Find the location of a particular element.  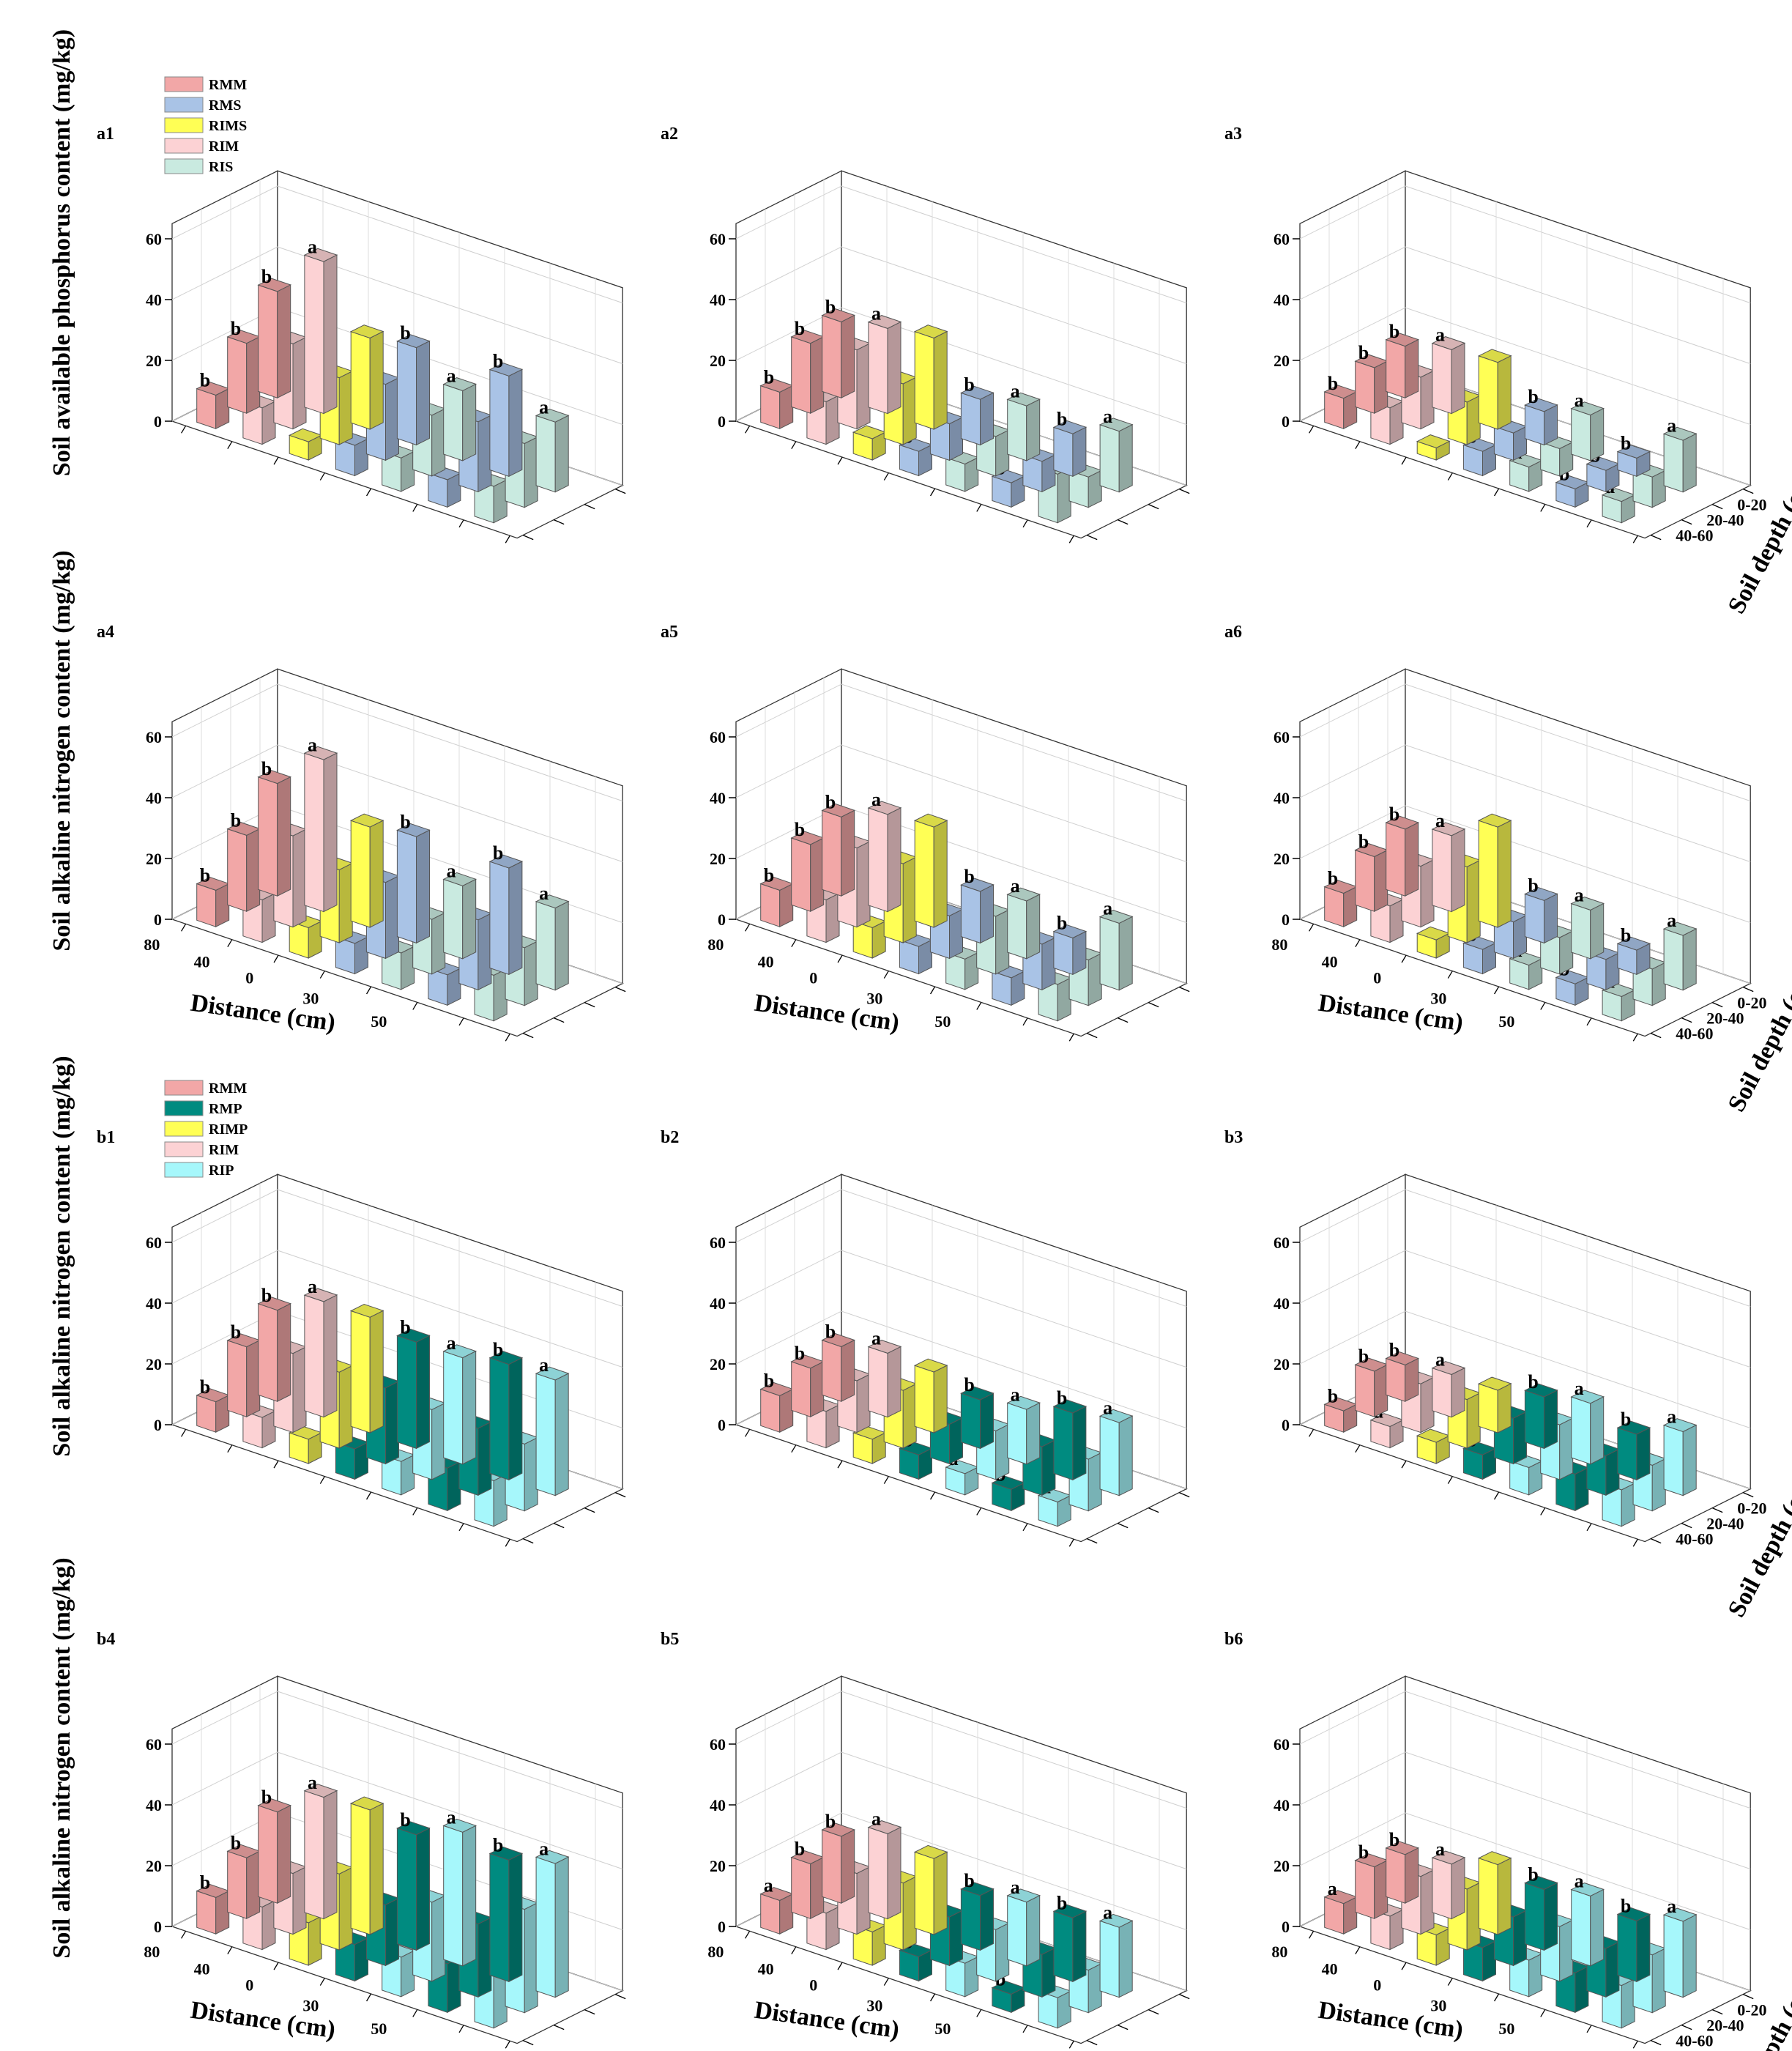

panel-b2: 0204060b2bababababababababa is located at coordinates (925, 1338).